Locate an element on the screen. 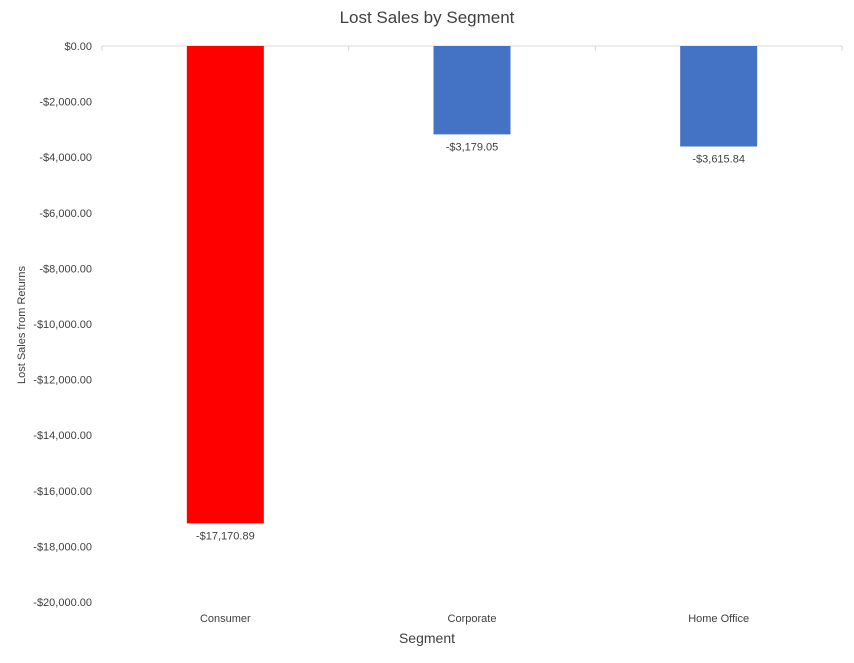  y-tick-label: -$2,000.00 is located at coordinates (65, 103).